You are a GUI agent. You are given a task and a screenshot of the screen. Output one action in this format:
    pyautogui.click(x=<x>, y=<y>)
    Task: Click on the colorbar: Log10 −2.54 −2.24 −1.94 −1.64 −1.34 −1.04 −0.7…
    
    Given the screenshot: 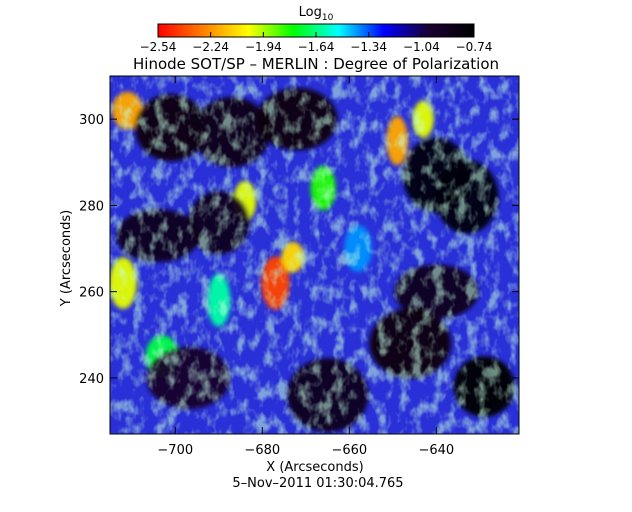 What is the action you would take?
    pyautogui.click(x=316, y=29)
    